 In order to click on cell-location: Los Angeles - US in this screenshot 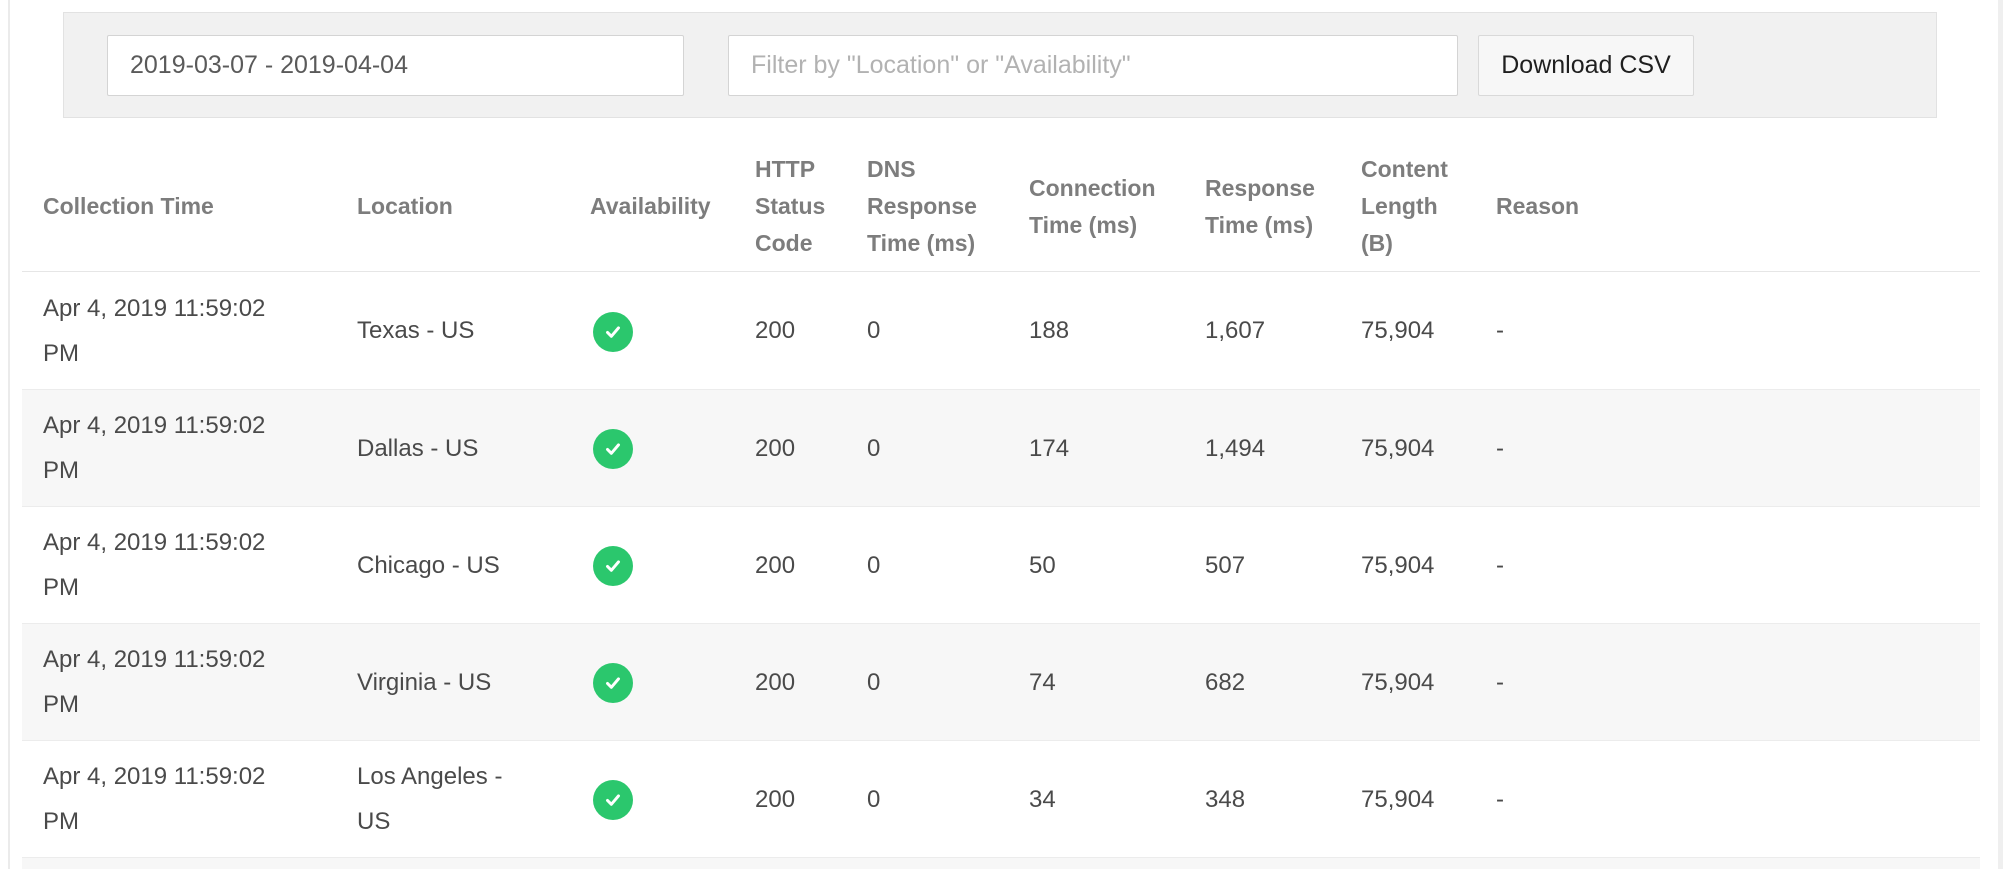, I will do `click(430, 799)`.